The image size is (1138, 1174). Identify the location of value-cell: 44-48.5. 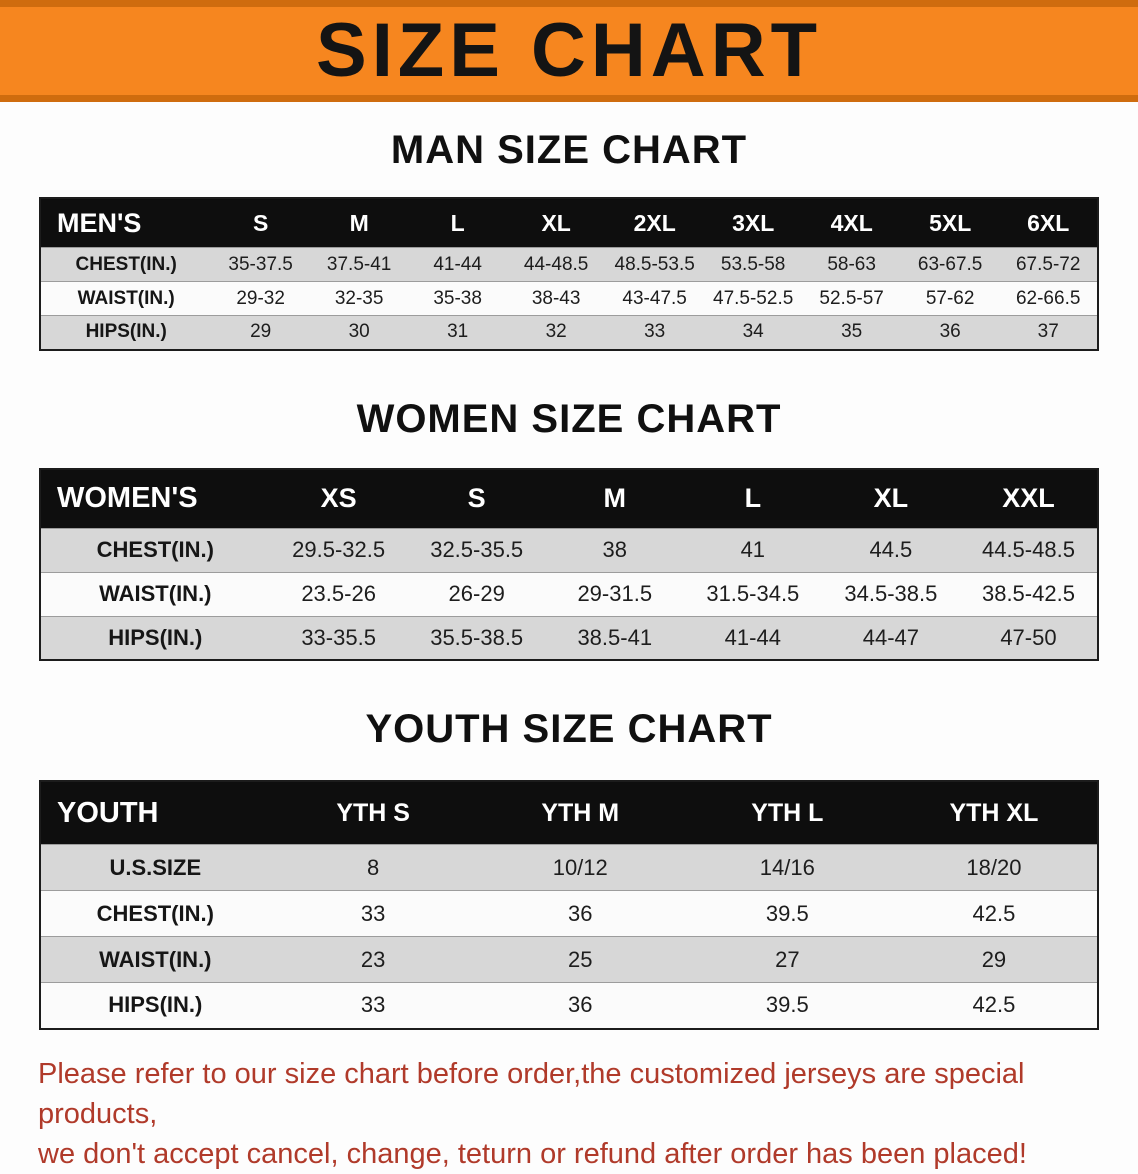
(556, 264).